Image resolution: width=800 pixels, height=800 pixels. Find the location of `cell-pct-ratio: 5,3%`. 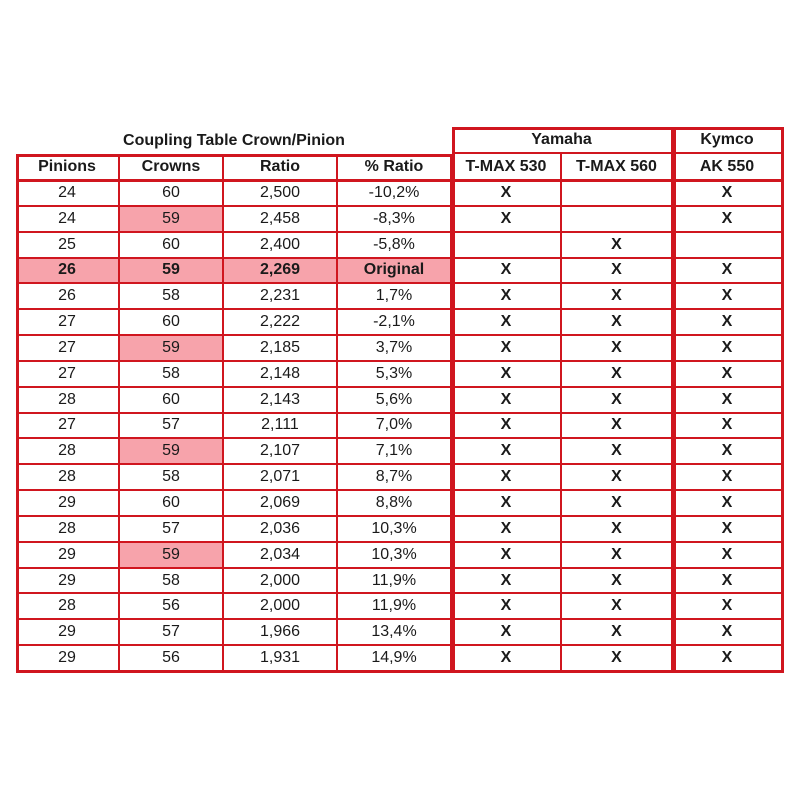

cell-pct-ratio: 5,3% is located at coordinates (395, 374).